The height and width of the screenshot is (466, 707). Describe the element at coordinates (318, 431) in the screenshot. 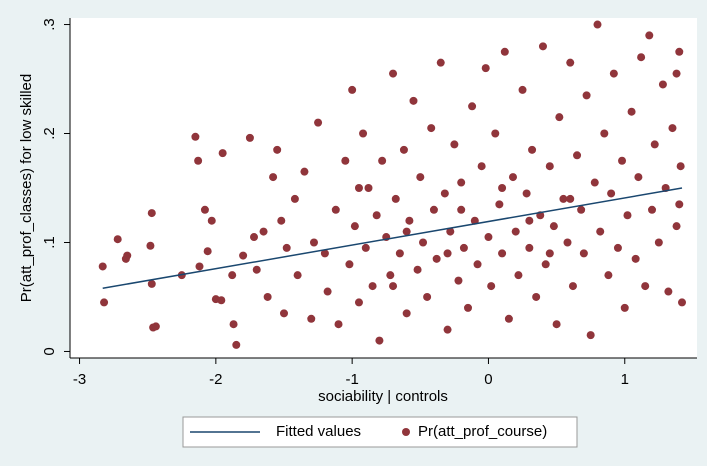

I see `legend-label: Fitted values` at that location.